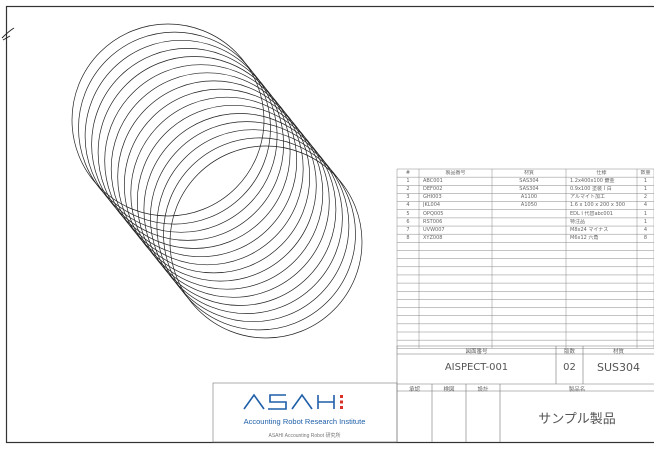  Describe the element at coordinates (601, 173) in the screenshot. I see `bom-header-cell: 仕様` at that location.